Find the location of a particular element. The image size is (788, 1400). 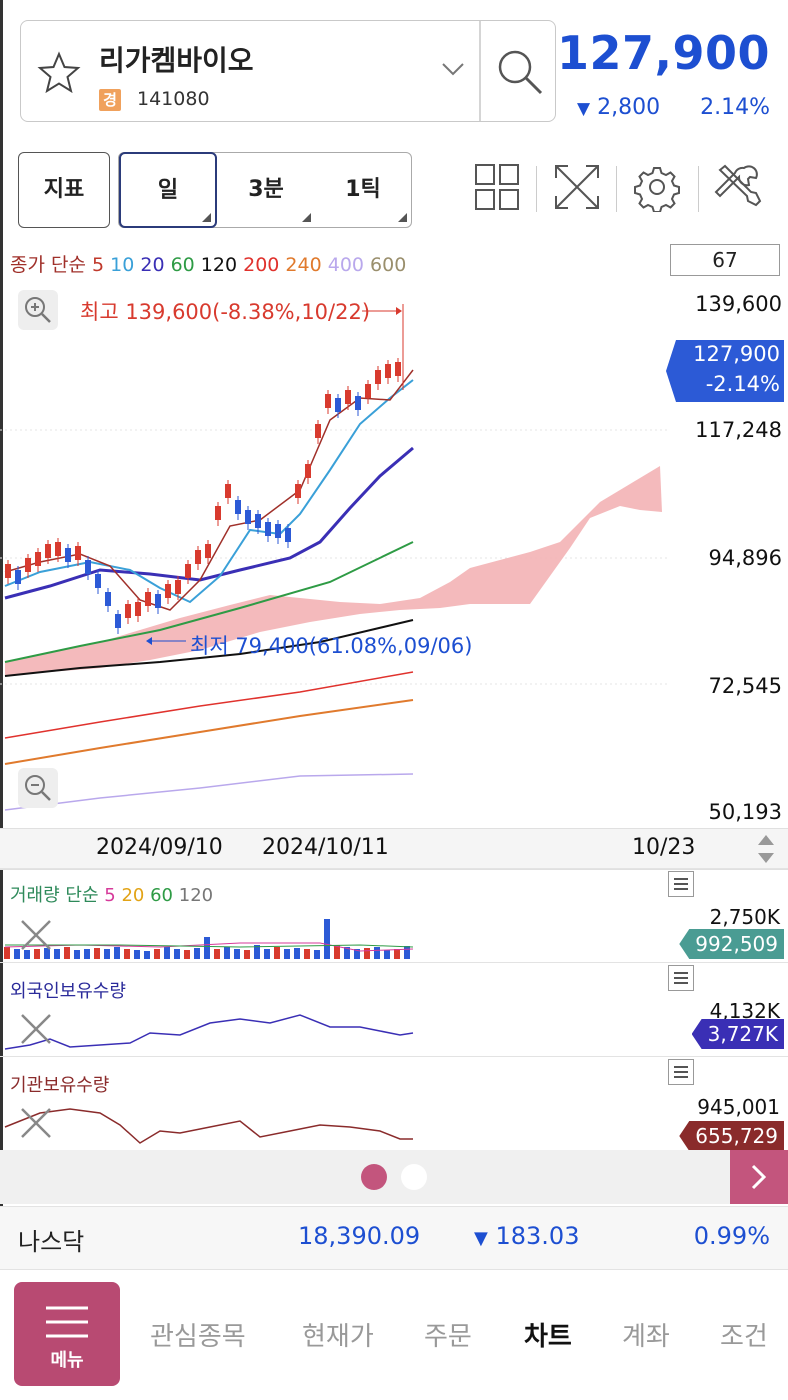

stock-code: 141080 is located at coordinates (173, 99).